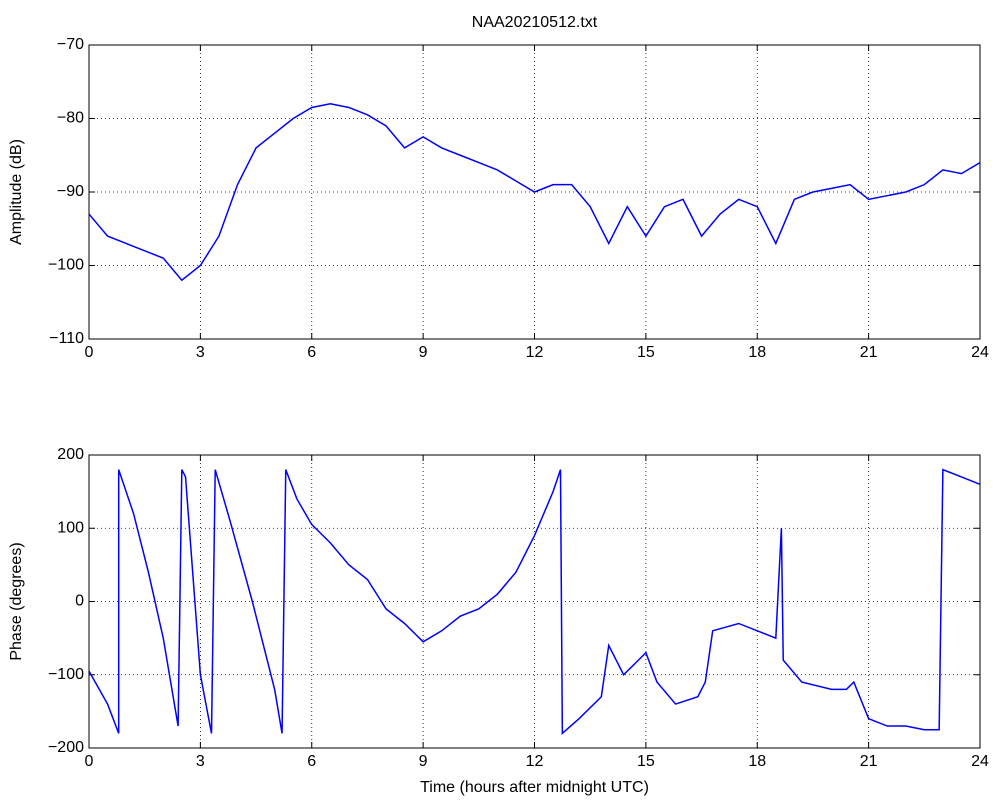 This screenshot has width=998, height=806. What do you see at coordinates (70, 44) in the screenshot?
I see `y-tick-label: −70` at bounding box center [70, 44].